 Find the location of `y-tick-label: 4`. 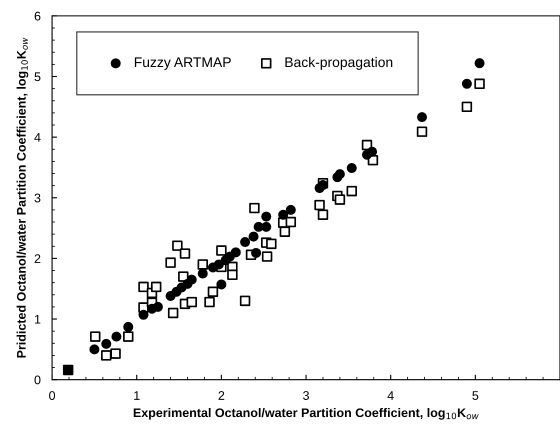

y-tick-label: 4 is located at coordinates (37, 137).